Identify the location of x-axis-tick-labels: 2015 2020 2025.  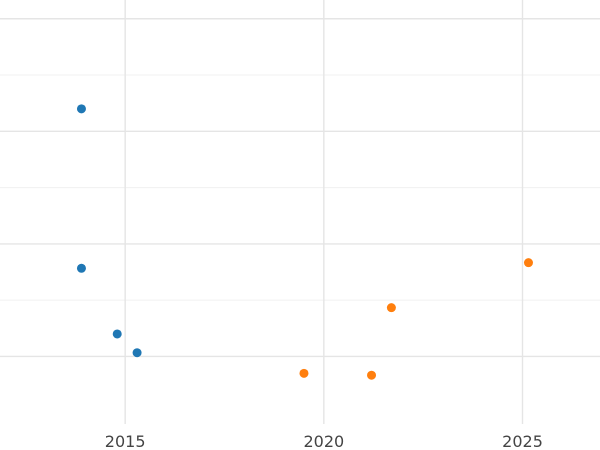
(324, 441).